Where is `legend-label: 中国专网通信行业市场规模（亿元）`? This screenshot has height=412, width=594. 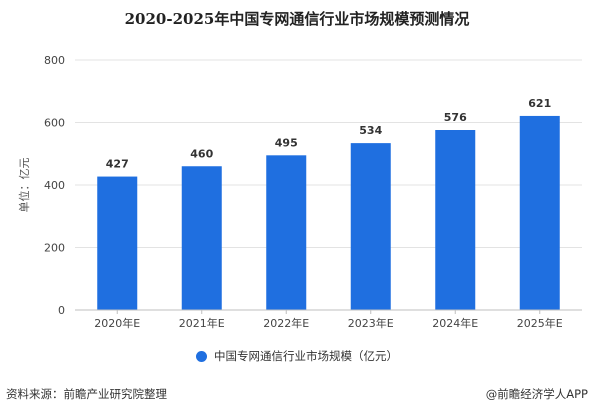
legend-label: 中国专网通信行业市场规模（亿元） is located at coordinates (306, 356).